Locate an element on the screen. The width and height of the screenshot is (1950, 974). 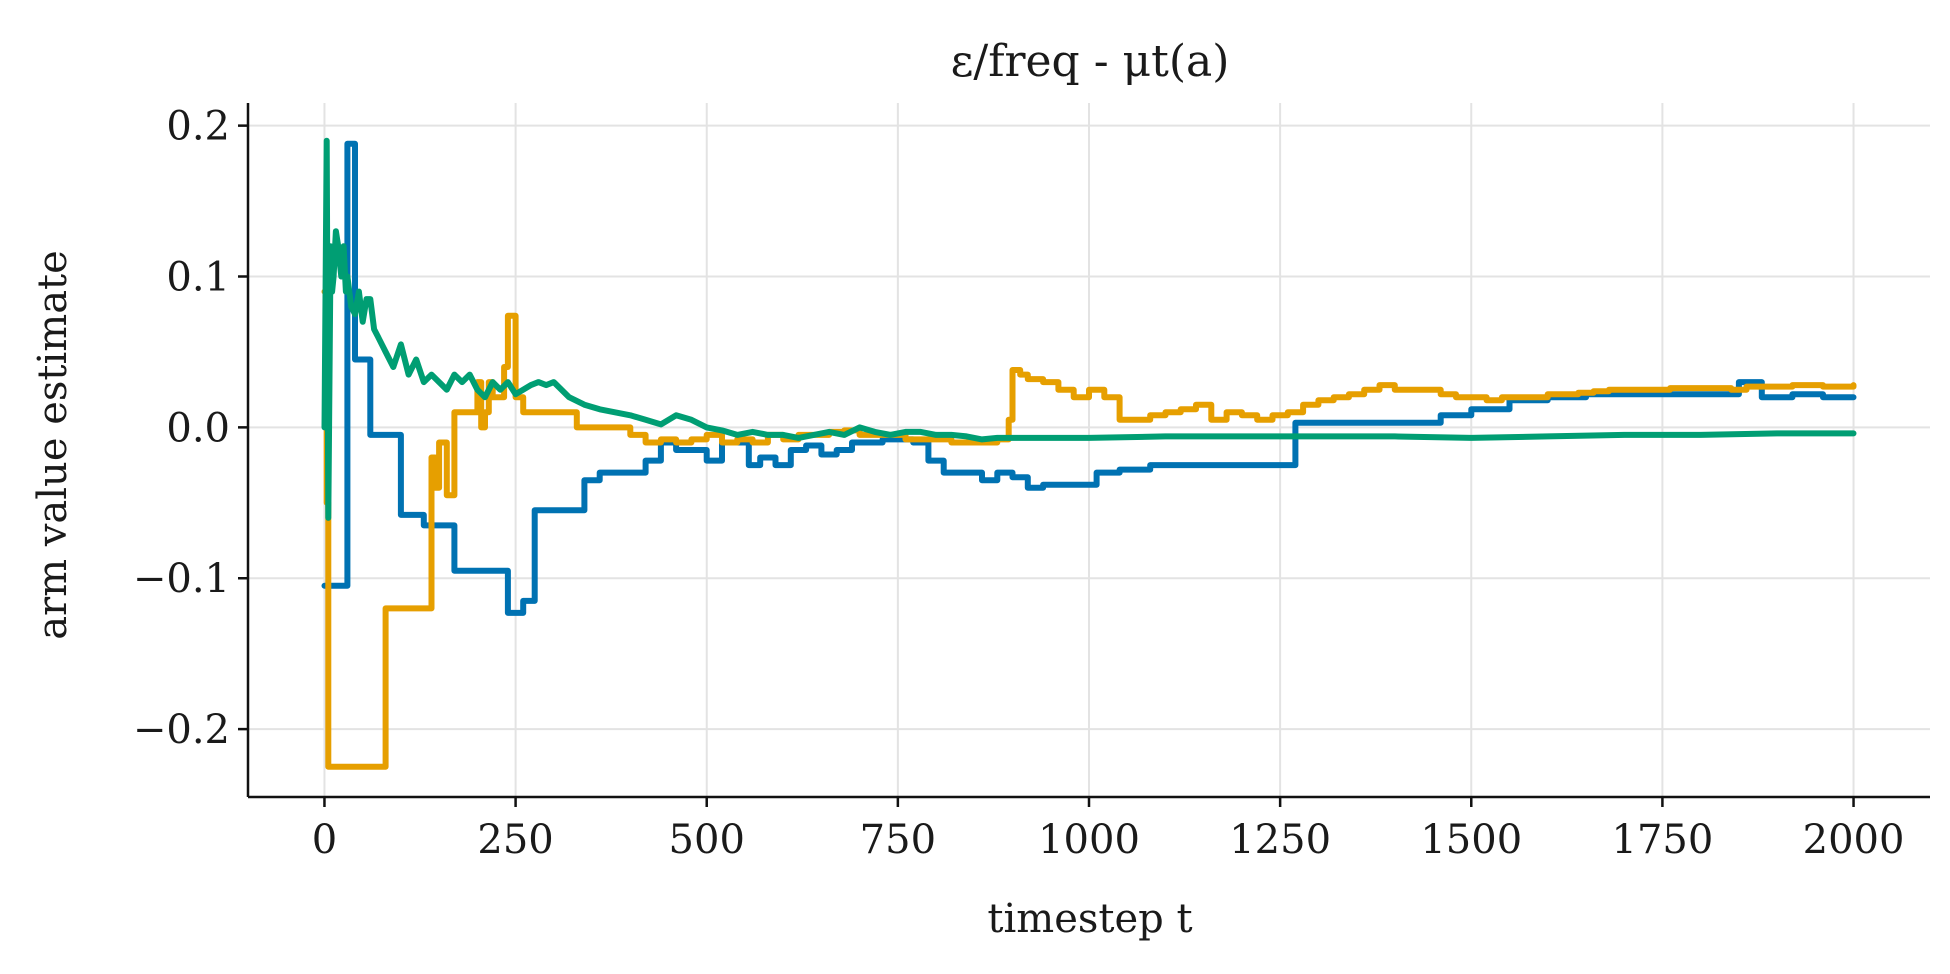
y-axis-label: arm value estimate is located at coordinates (53, 445).